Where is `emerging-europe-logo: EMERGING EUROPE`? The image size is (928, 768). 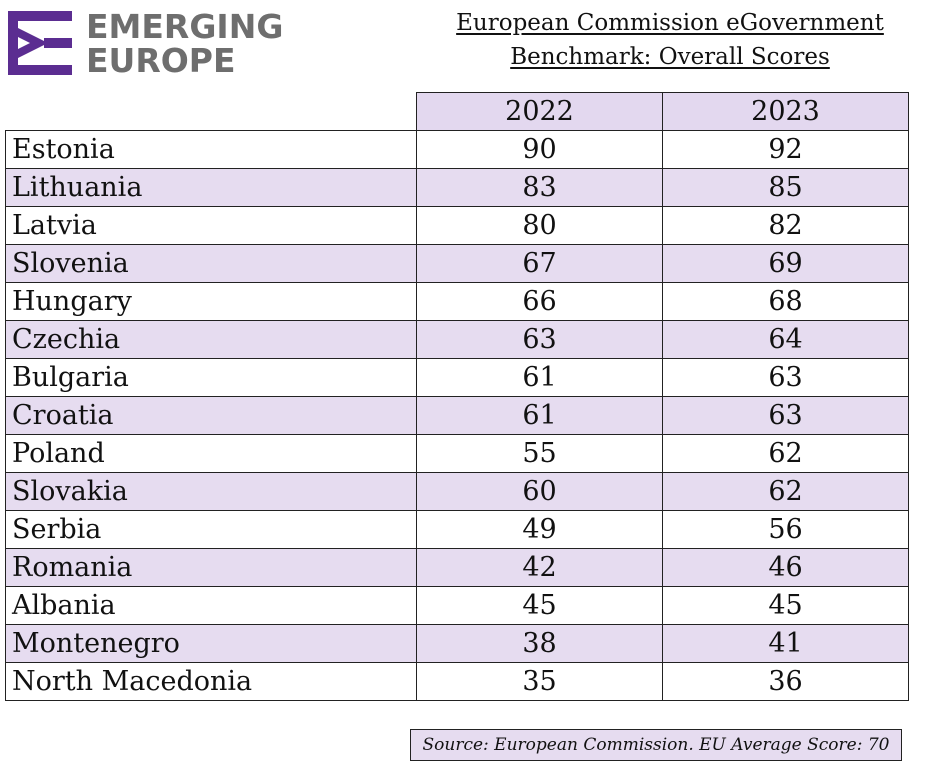
emerging-europe-logo: EMERGING EUROPE is located at coordinates (158, 43).